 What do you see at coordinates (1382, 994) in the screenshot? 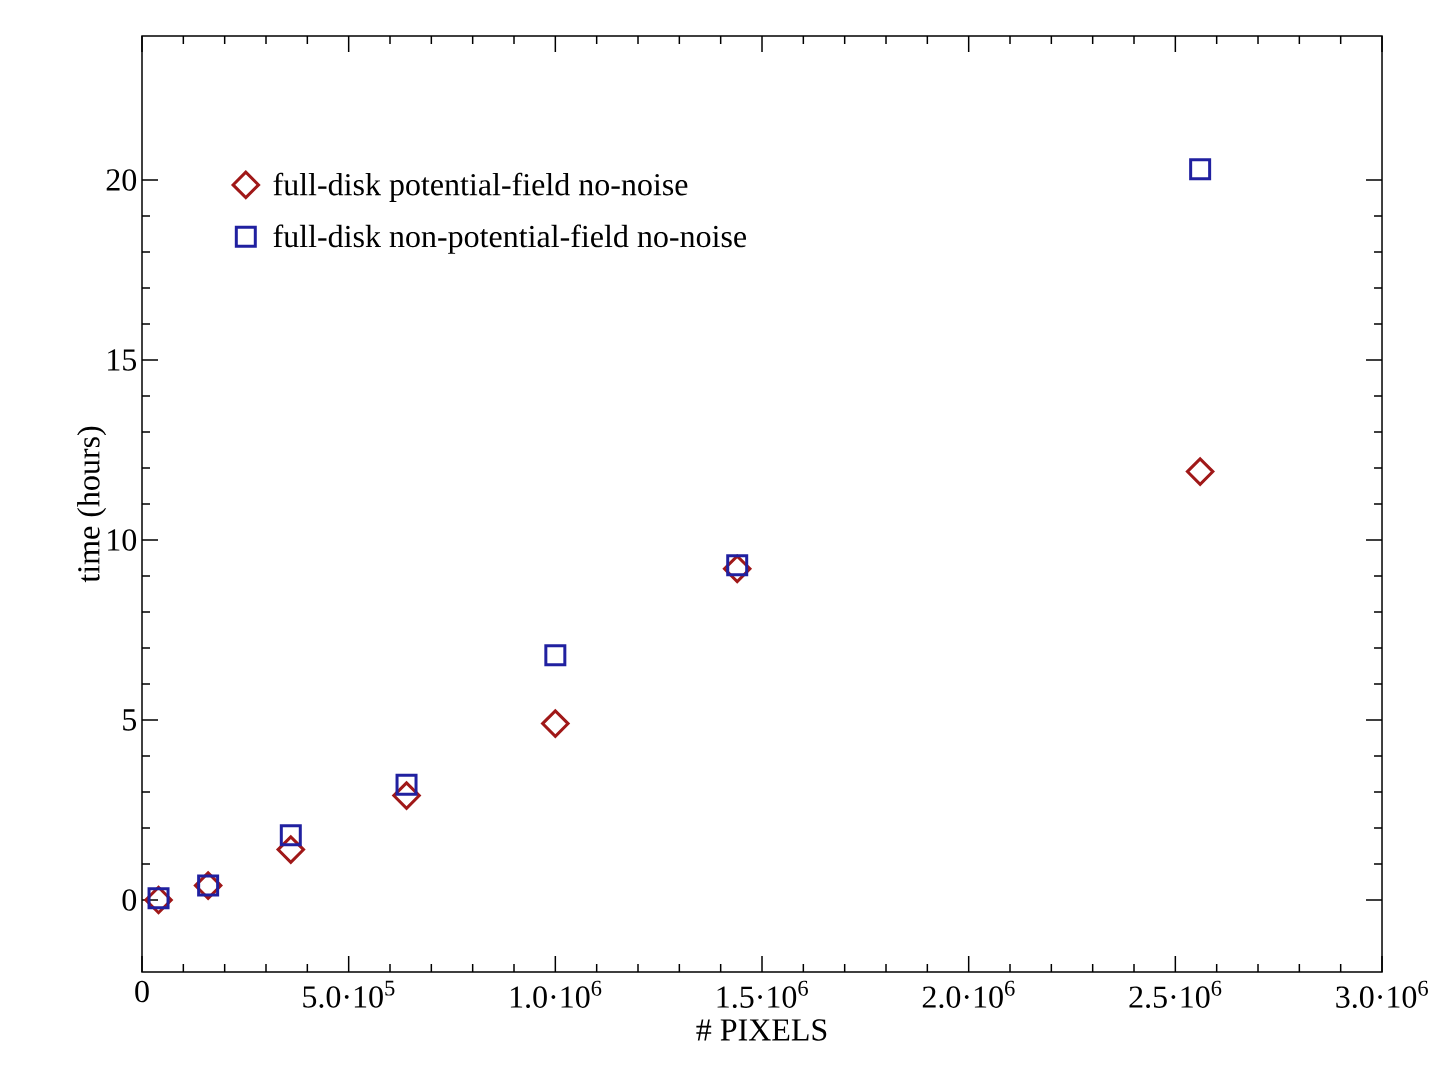
I see `x-tick-label: 3.0·10$^{6}$` at bounding box center [1382, 994].